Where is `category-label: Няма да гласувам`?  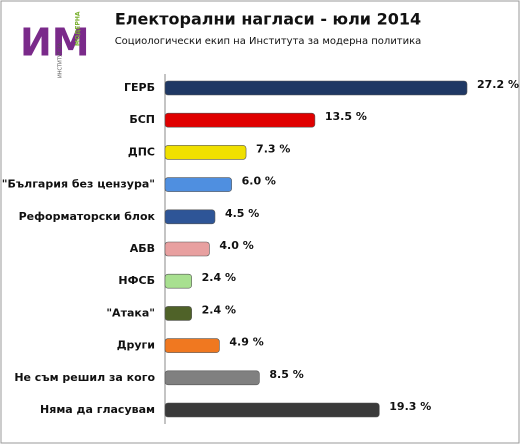 category-label: Няма да гласувам is located at coordinates (97, 409).